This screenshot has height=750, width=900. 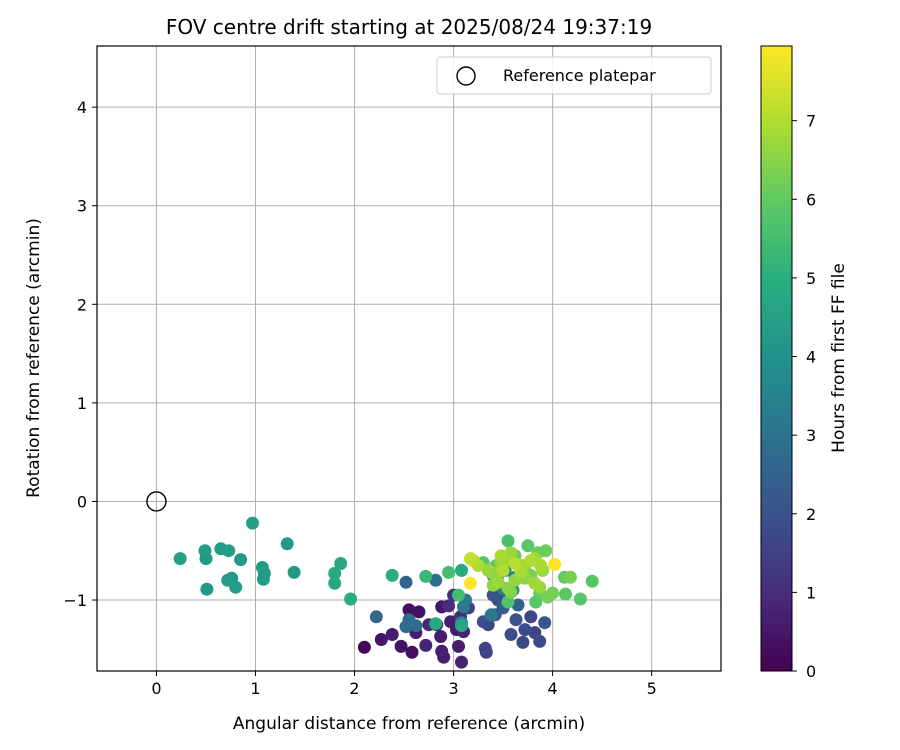 I want to click on x-tick-label: 2, so click(x=354, y=688).